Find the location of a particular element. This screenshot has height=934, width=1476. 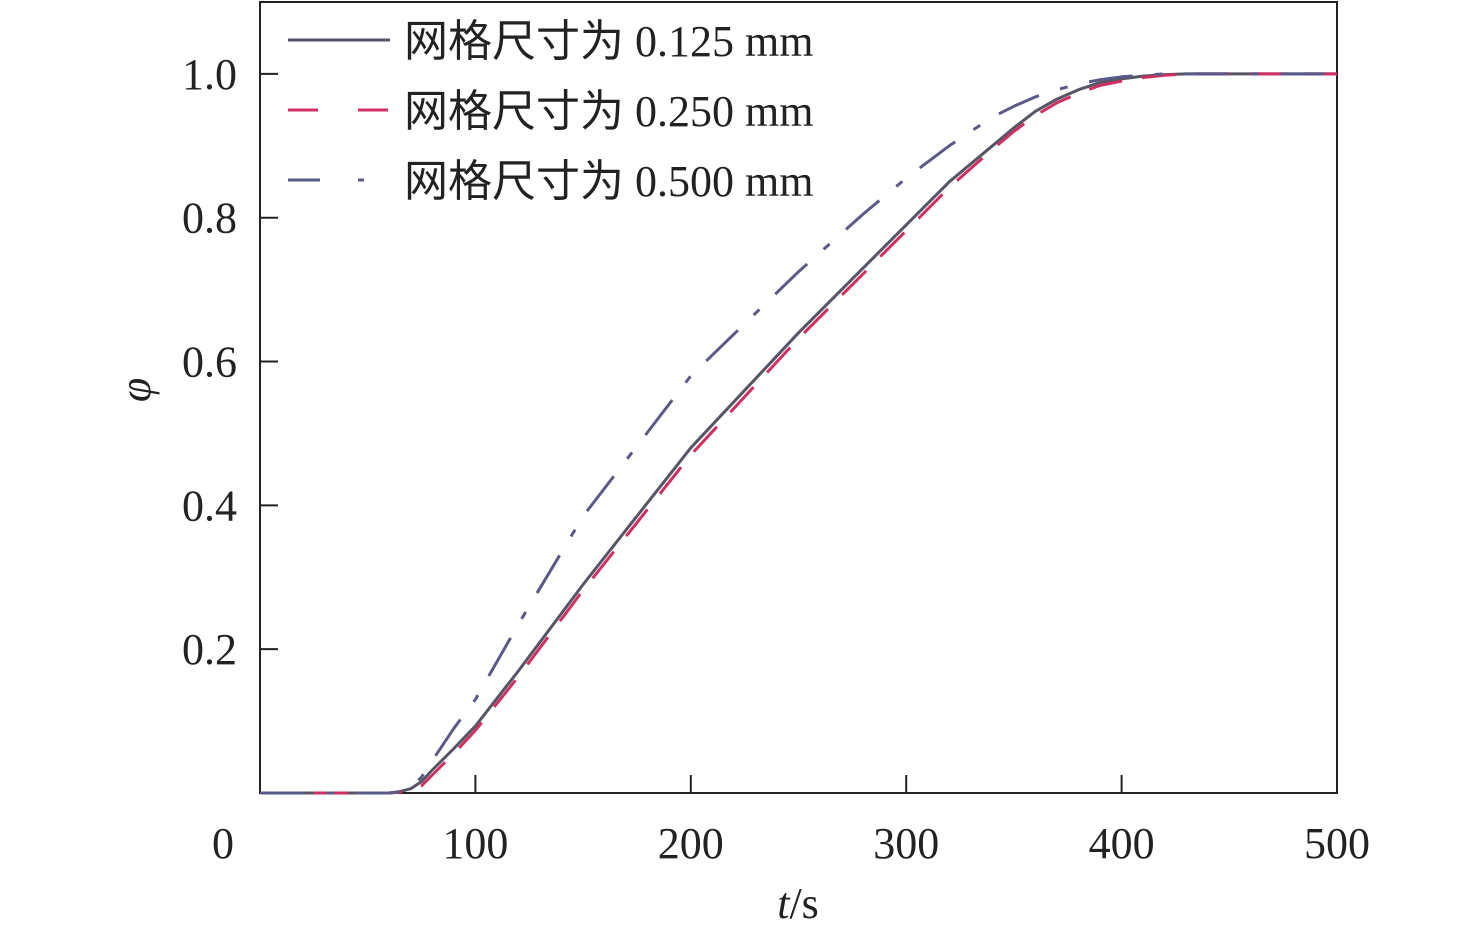

x-tick-label: 100 is located at coordinates (475, 843).